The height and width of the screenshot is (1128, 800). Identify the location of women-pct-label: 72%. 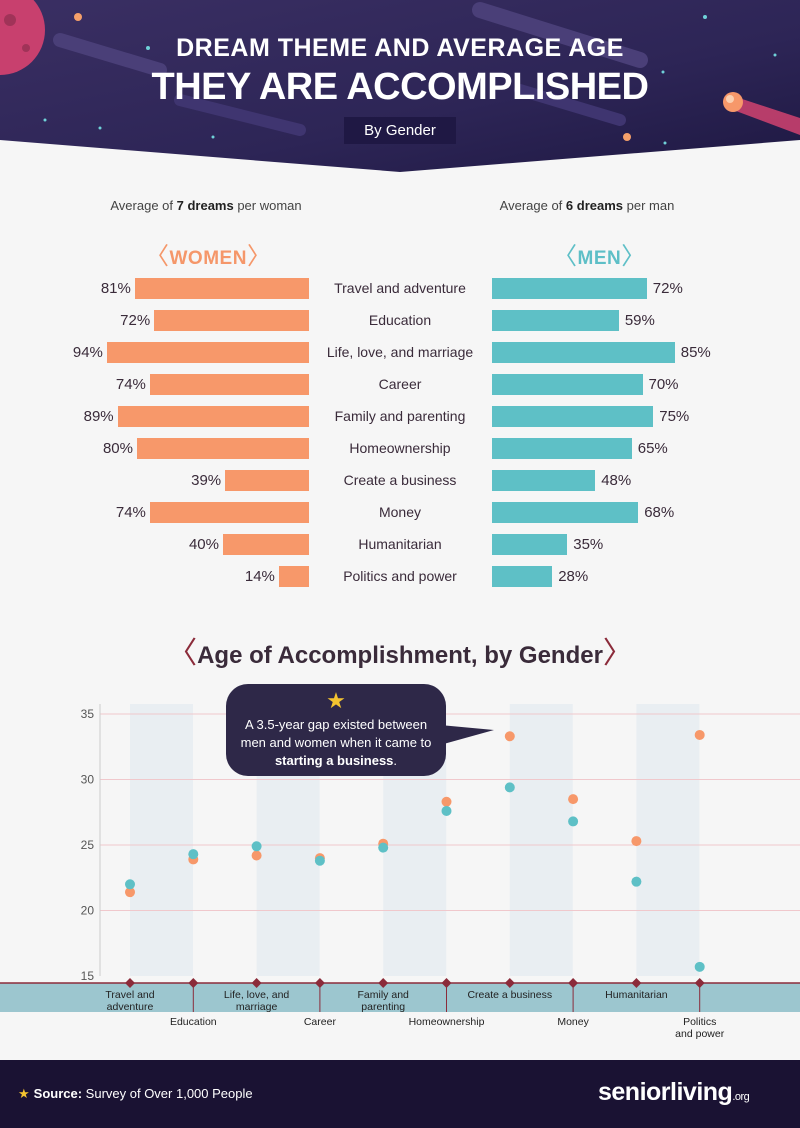
(135, 320).